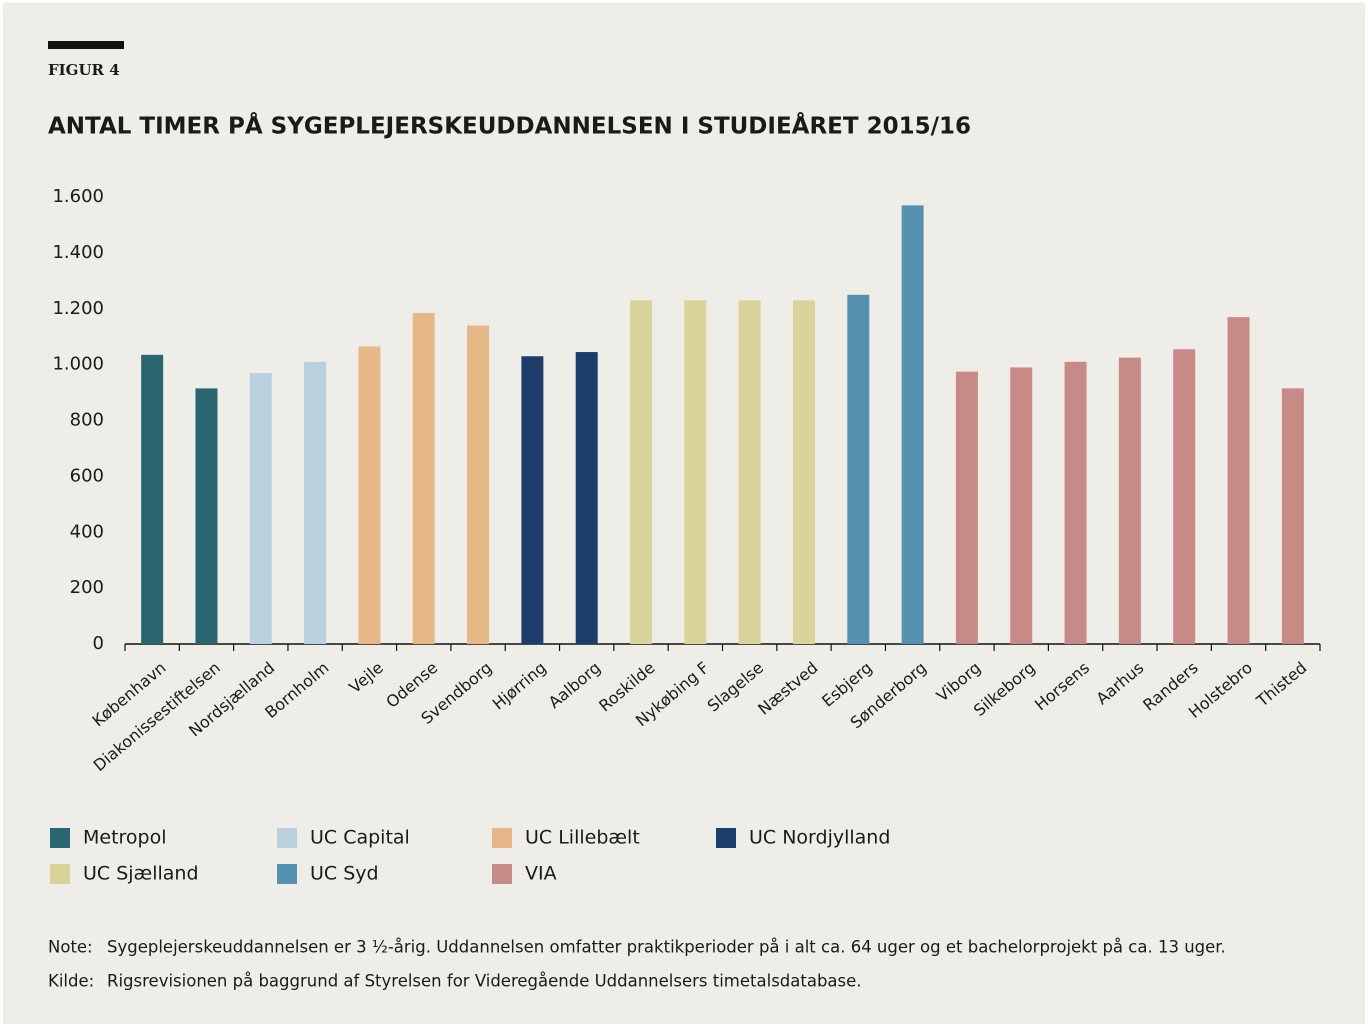  I want to click on y-tick-label: 600, so click(87, 475).